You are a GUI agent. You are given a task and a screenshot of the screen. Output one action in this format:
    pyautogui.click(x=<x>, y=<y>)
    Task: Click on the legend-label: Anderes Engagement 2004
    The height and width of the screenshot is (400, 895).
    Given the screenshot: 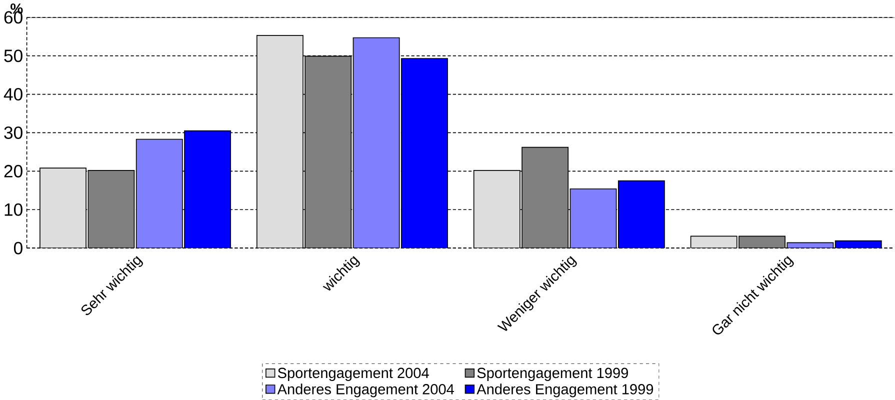 What is the action you would take?
    pyautogui.click(x=365, y=391)
    